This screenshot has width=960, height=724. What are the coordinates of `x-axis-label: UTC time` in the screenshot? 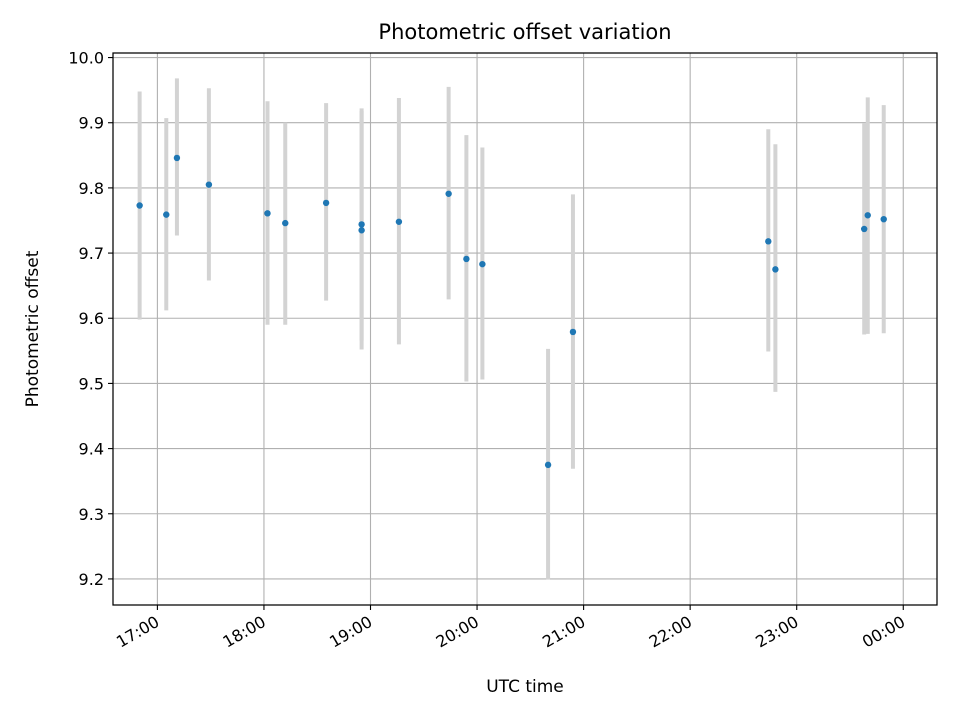 It's located at (525, 687).